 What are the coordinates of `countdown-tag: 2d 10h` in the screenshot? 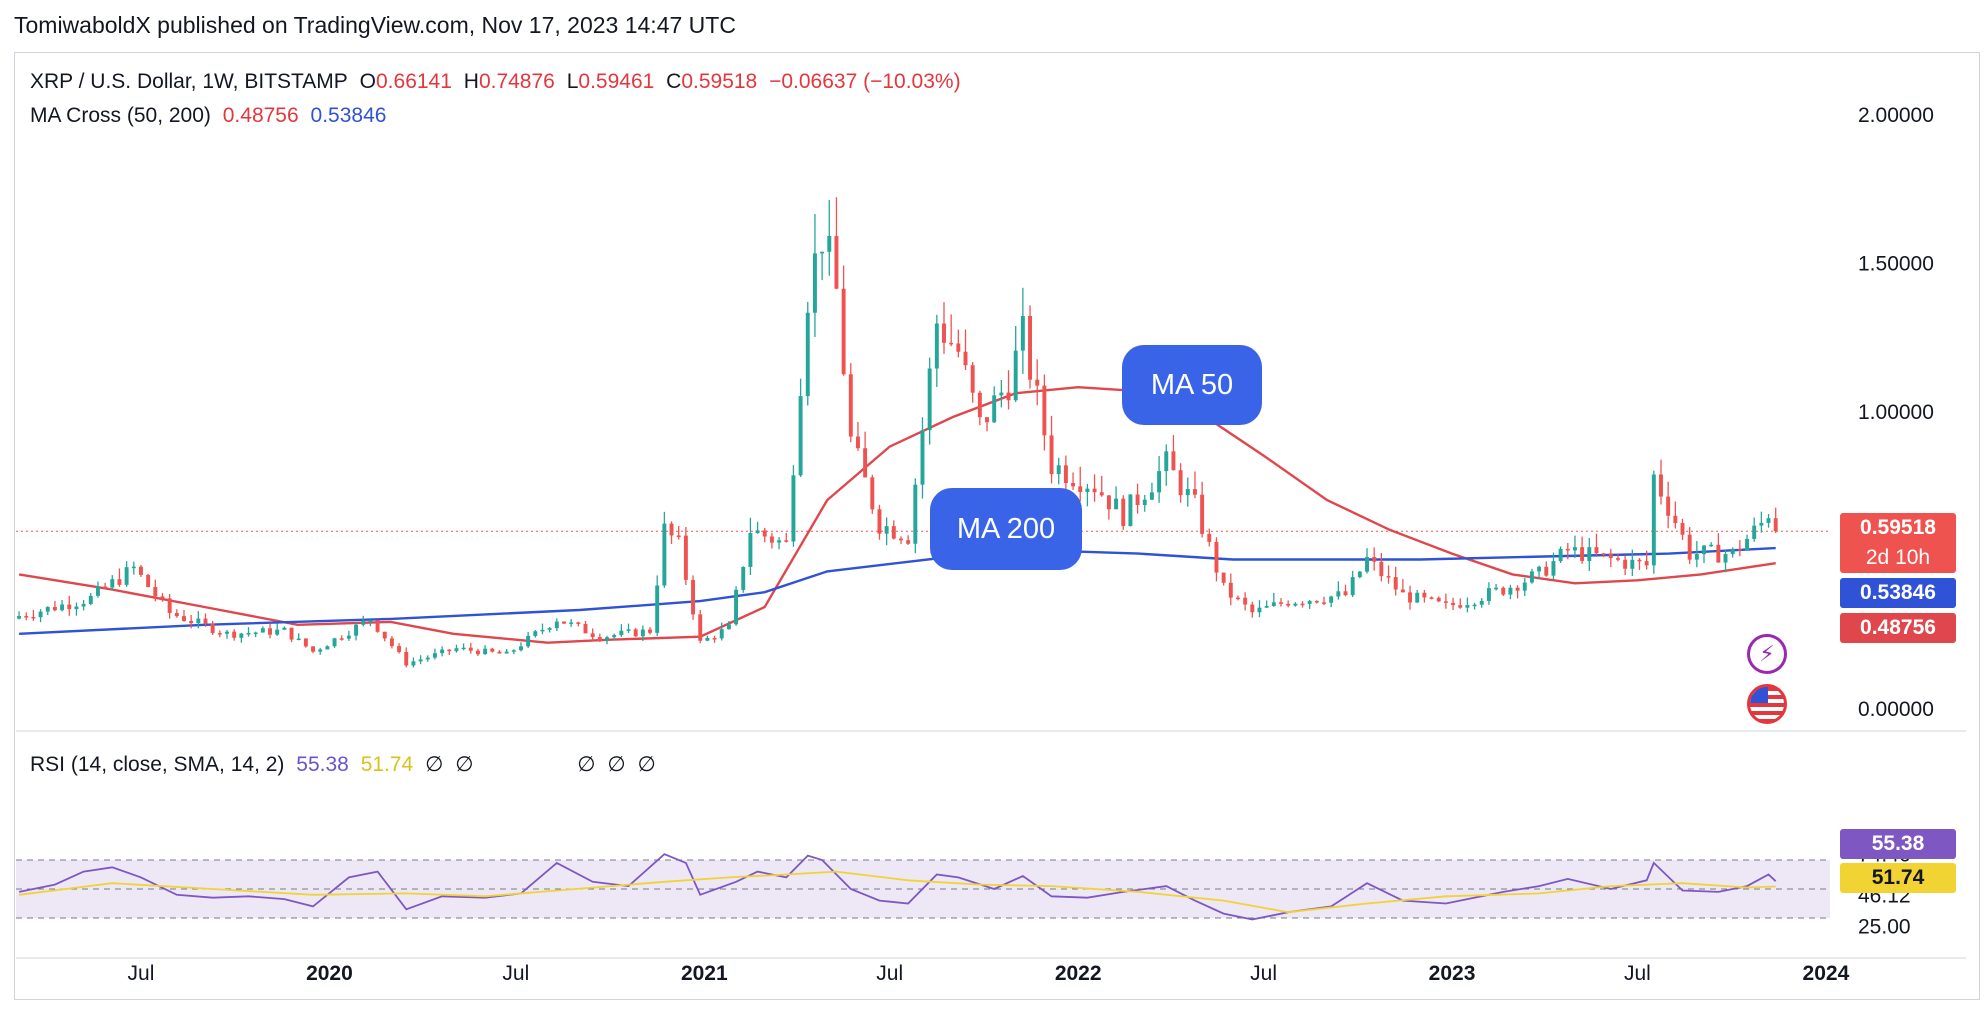 It's located at (1898, 558).